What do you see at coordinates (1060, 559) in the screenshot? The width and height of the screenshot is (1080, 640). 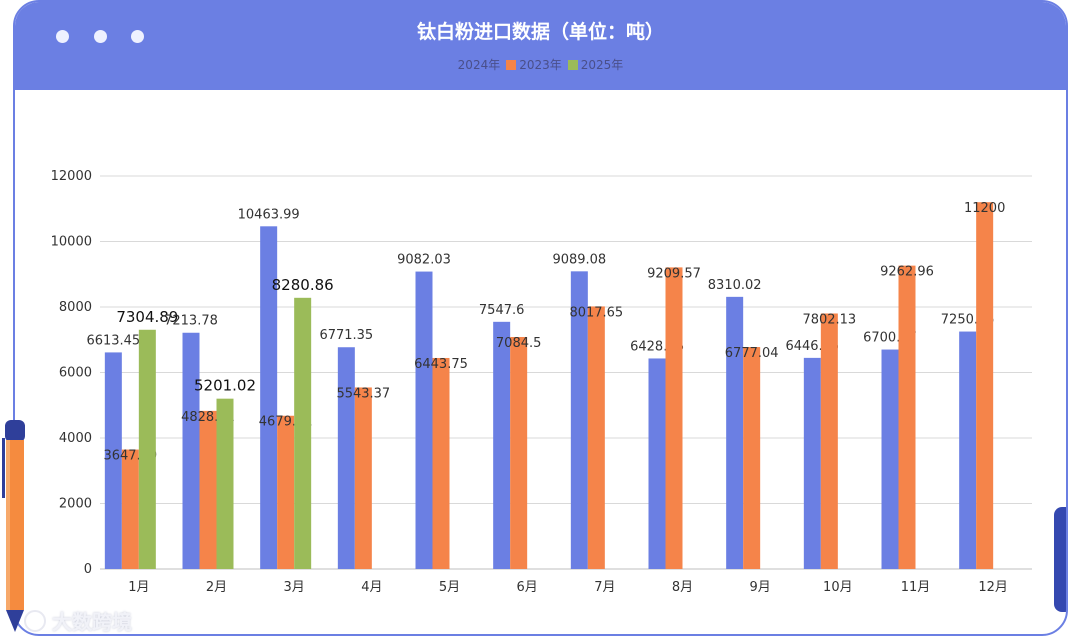 I see `side-tab` at bounding box center [1060, 559].